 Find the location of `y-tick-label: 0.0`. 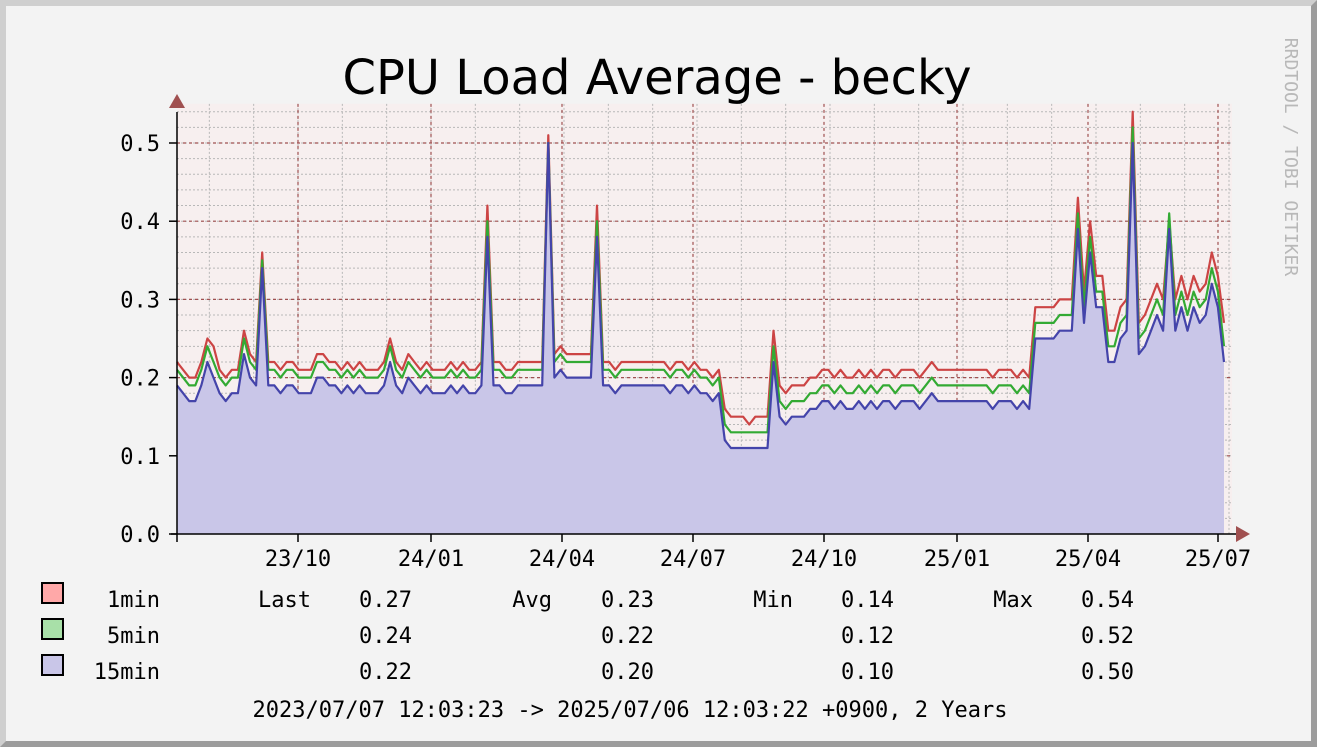

y-tick-label: 0.0 is located at coordinates (140, 535).